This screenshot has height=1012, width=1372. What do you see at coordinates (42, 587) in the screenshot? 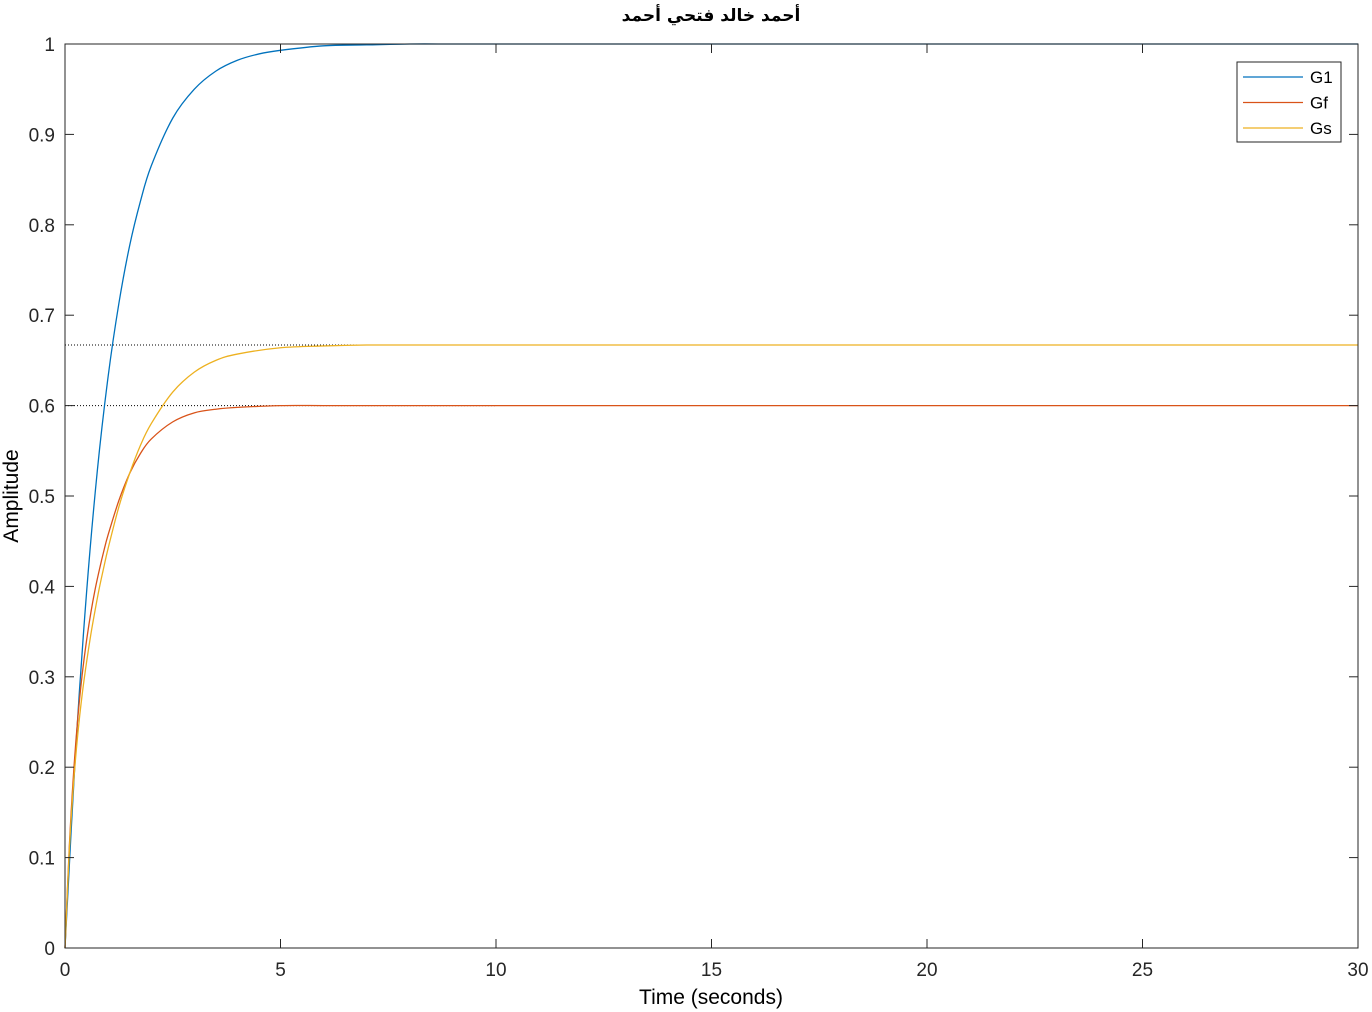
I see `y-tick-label: 0.4` at bounding box center [42, 587].